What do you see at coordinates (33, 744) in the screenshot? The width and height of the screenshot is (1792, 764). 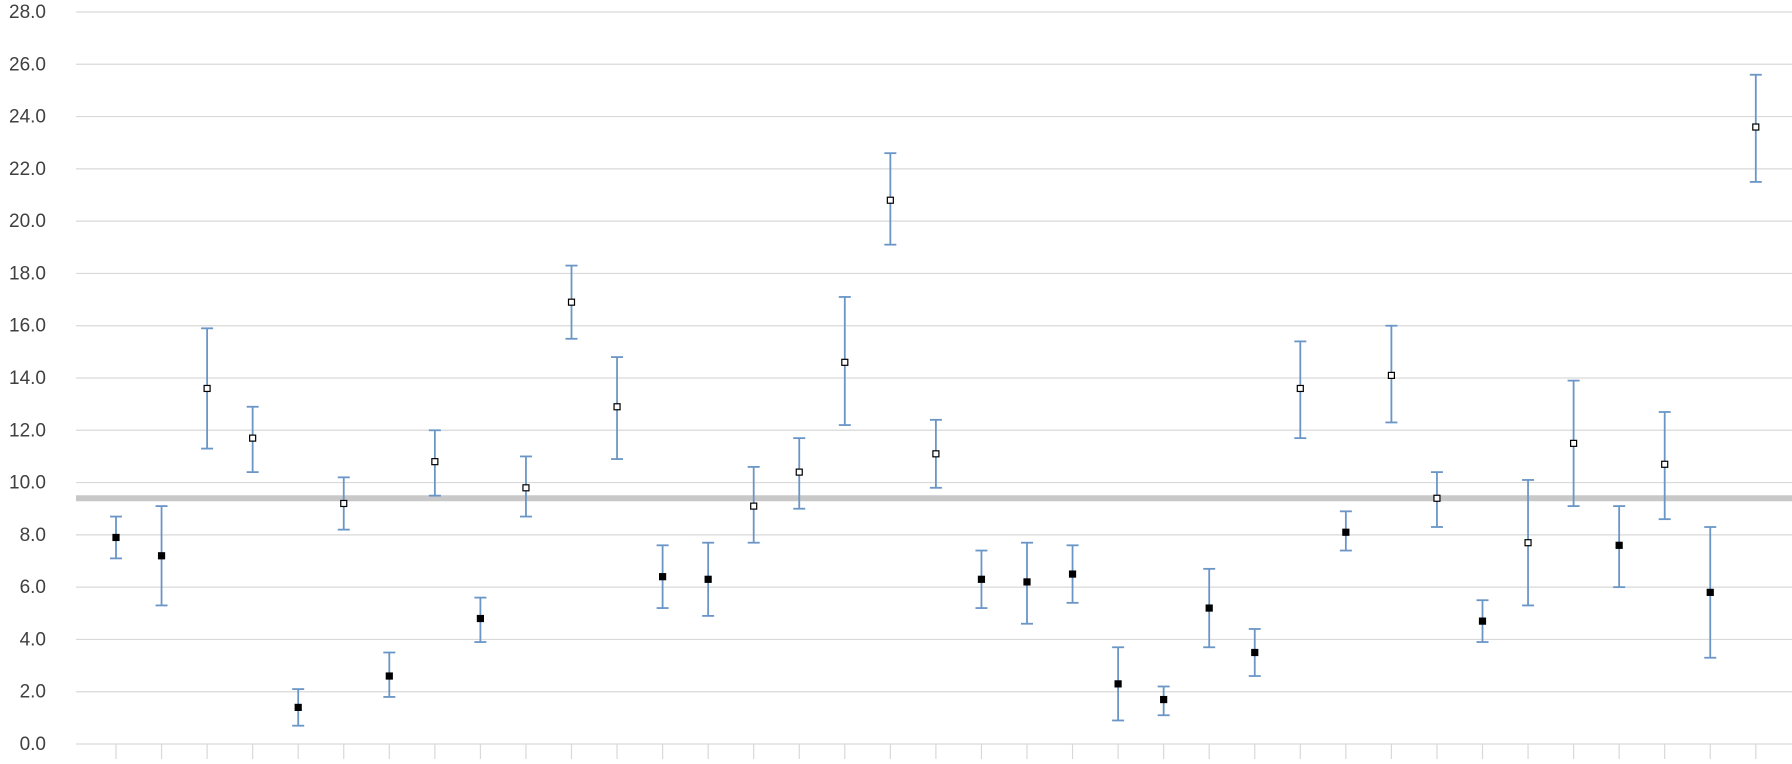 I see `y-tick-label: 0.0` at bounding box center [33, 744].